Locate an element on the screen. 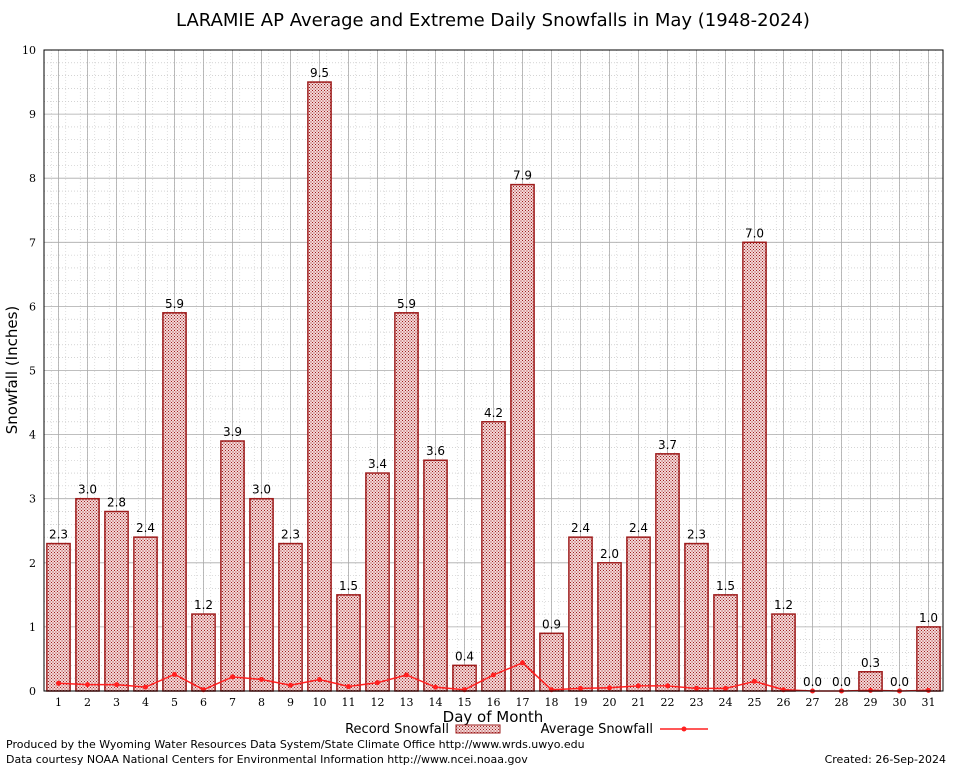 Image resolution: width=954 pixels, height=768 pixels. x-tick-label: 30 is located at coordinates (900, 702).